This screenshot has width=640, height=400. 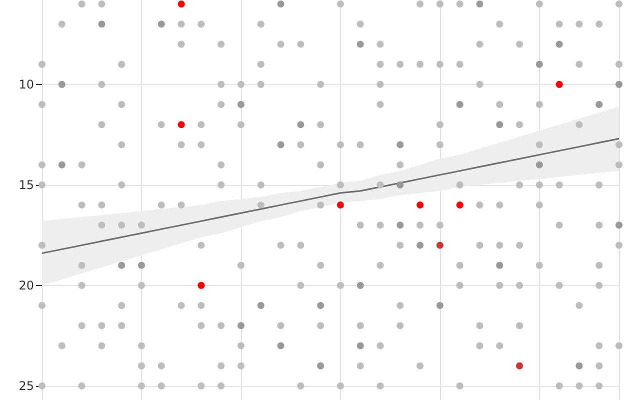 I want to click on y-tick-label: 25, so click(x=26, y=385).